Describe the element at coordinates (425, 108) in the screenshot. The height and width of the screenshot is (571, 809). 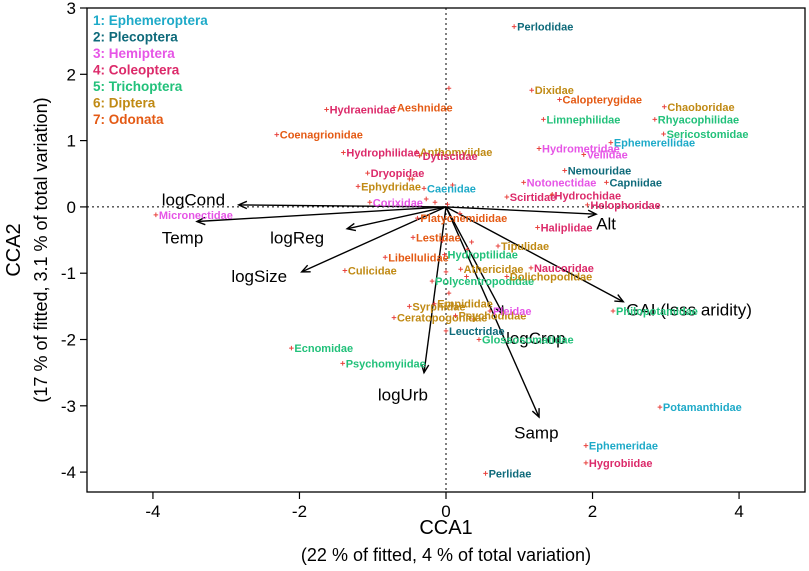
I see `taxon-label: Aeshnidae` at that location.